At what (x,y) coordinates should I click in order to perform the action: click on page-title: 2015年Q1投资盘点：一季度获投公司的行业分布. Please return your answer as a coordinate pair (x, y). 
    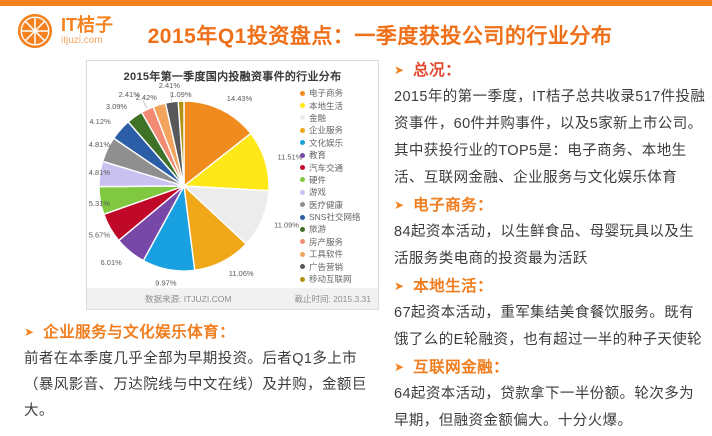
    Looking at the image, I should click on (380, 35).